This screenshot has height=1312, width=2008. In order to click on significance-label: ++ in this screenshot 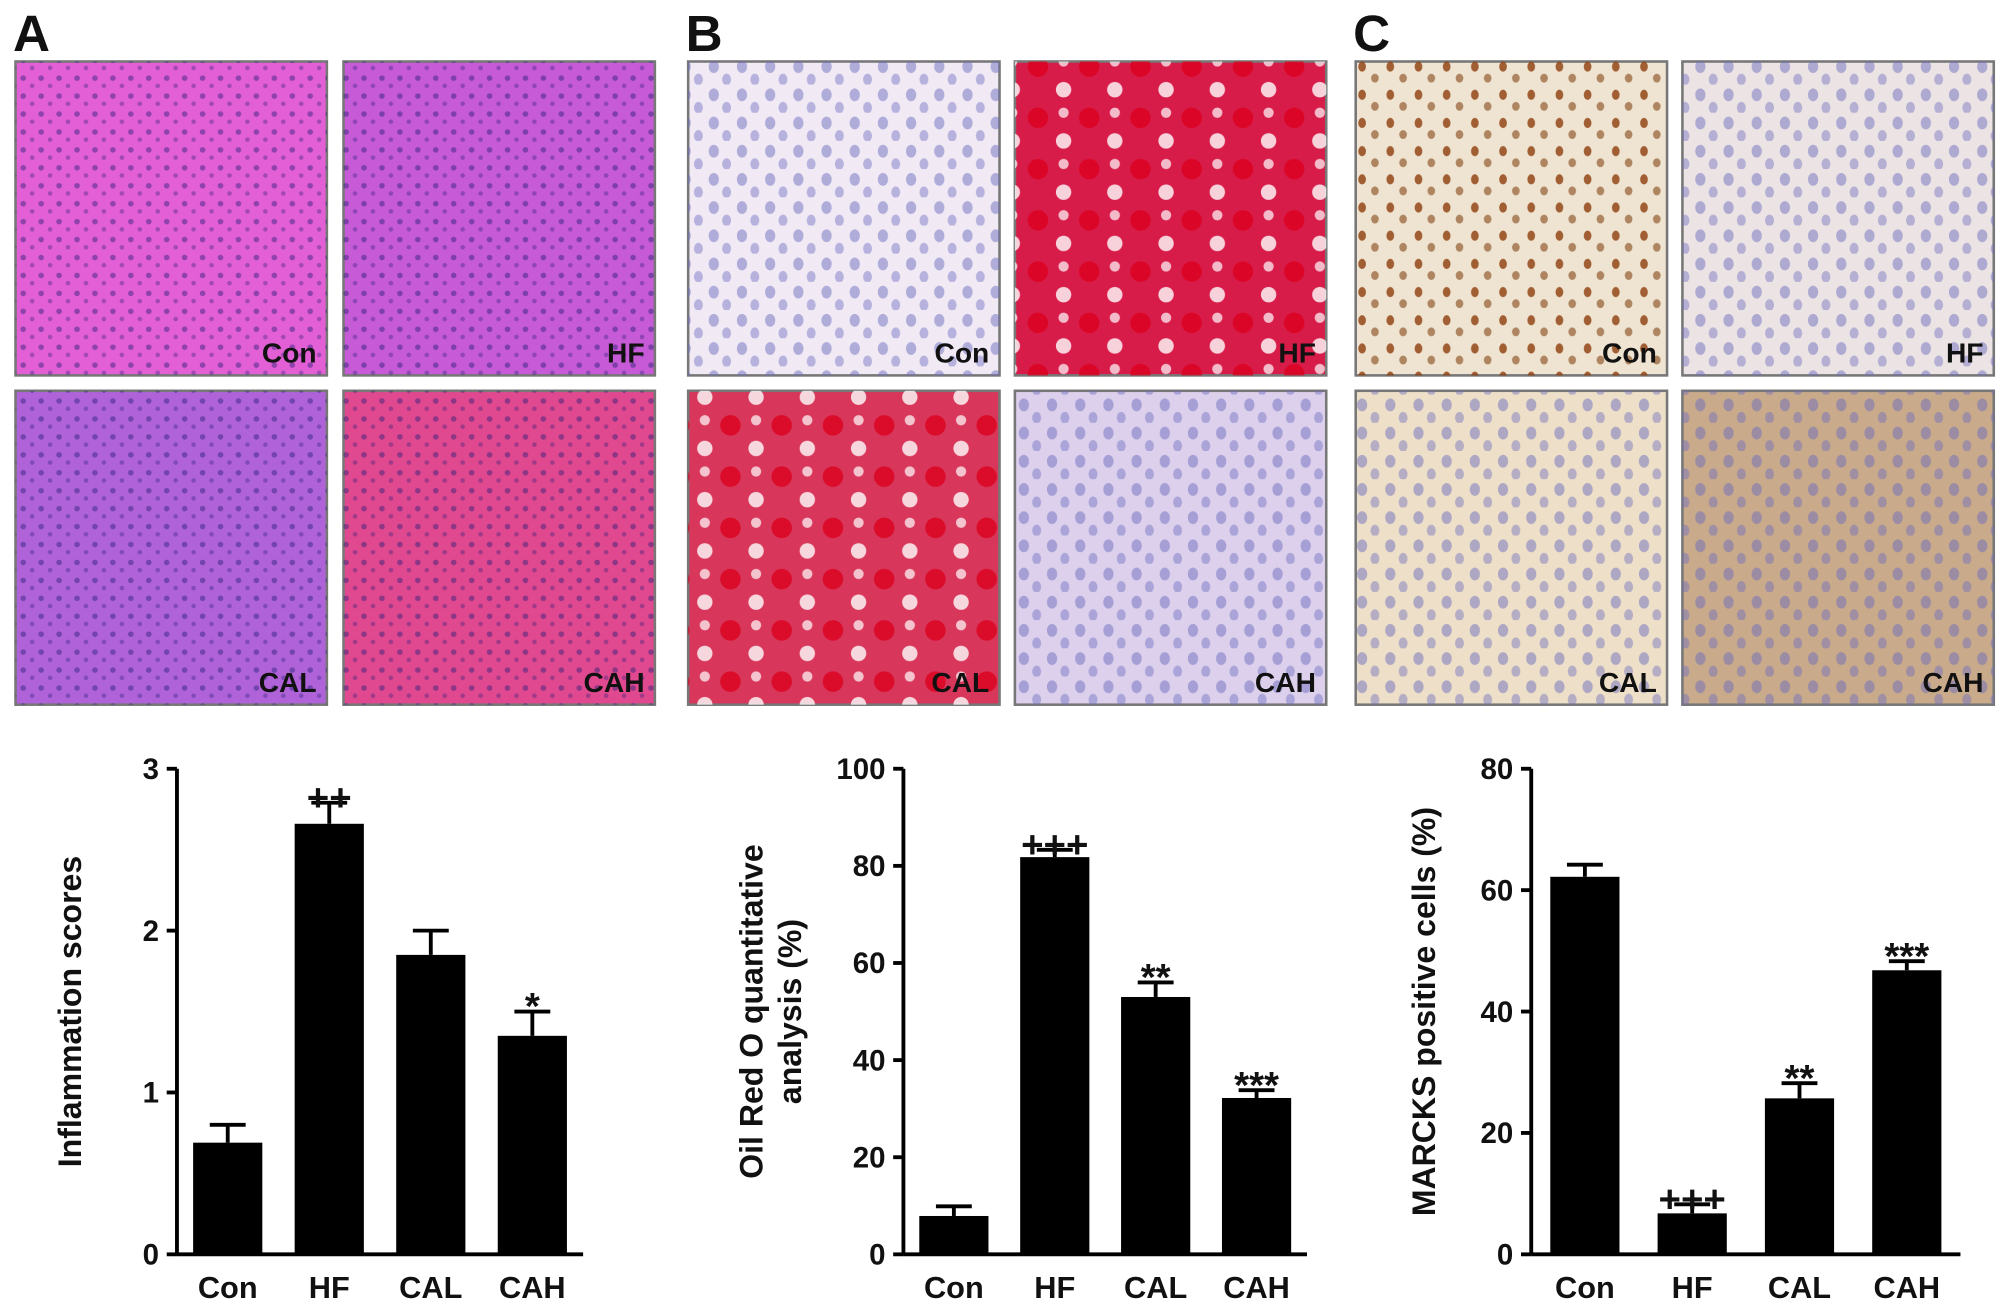, I will do `click(329, 797)`.